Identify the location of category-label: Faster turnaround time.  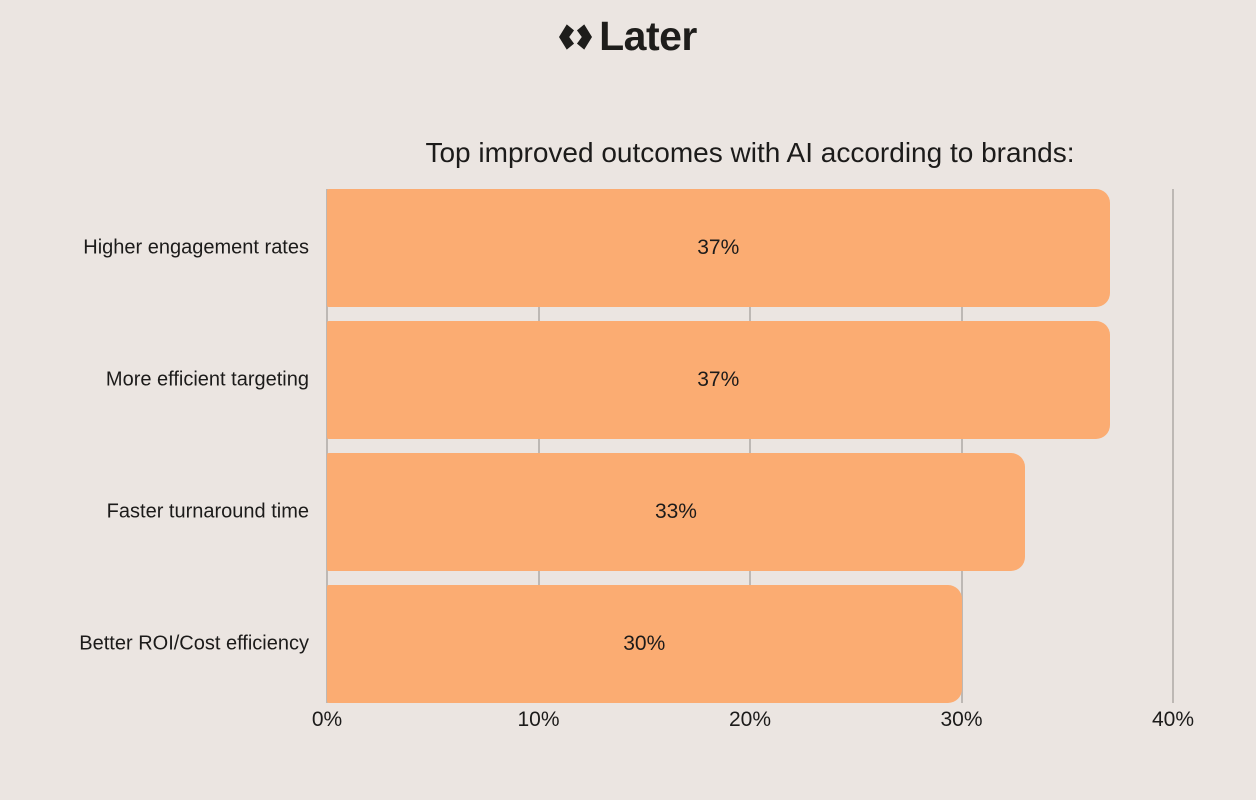
(207, 511).